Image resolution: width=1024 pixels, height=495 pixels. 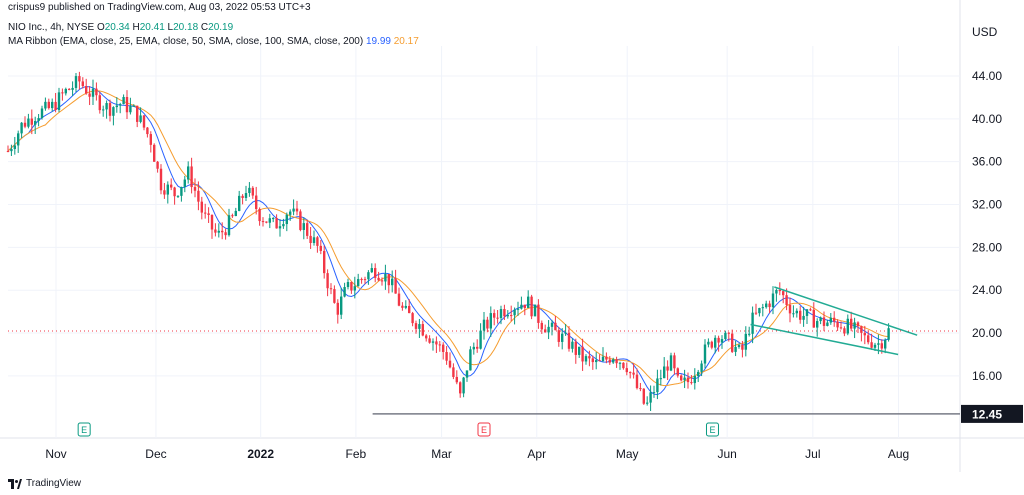 What do you see at coordinates (54, 483) in the screenshot?
I see `tradingview-brand: TradingView` at bounding box center [54, 483].